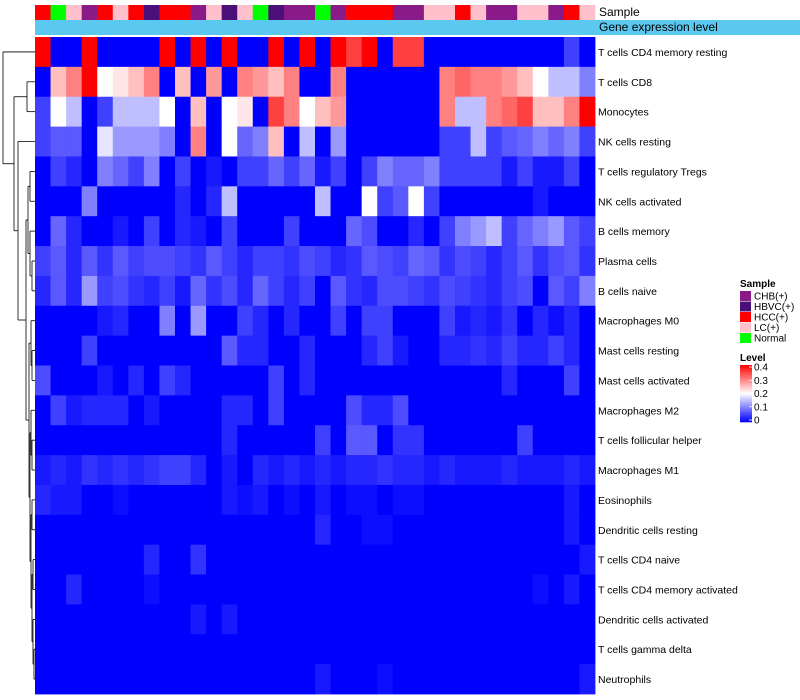 The height and width of the screenshot is (700, 800). Describe the element at coordinates (638, 471) in the screenshot. I see `row-label: Macrophages M1` at that location.